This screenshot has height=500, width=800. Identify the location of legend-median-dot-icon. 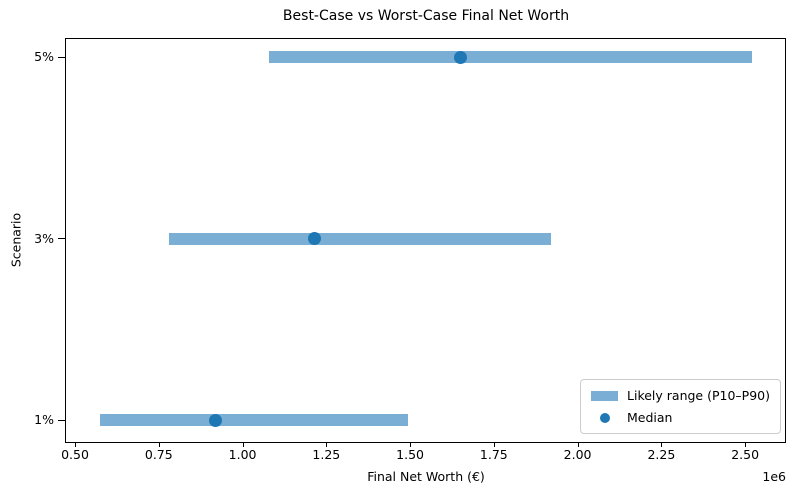
(604, 417).